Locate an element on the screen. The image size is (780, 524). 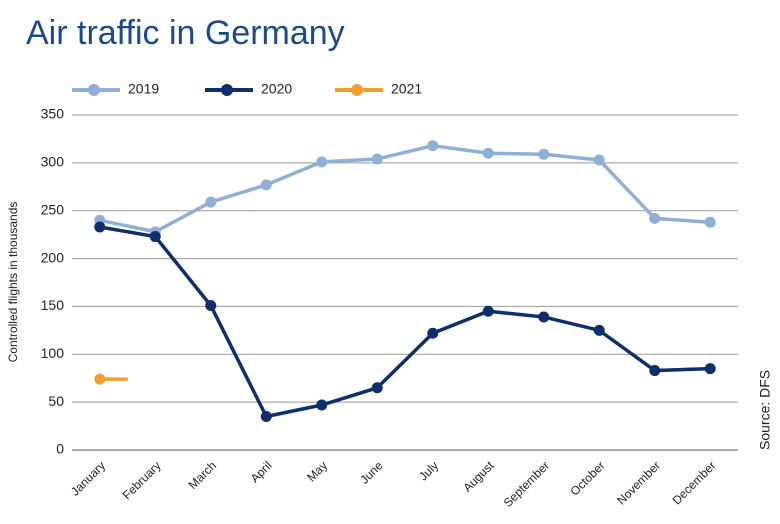
legend-item: 2019 is located at coordinates (115, 89).